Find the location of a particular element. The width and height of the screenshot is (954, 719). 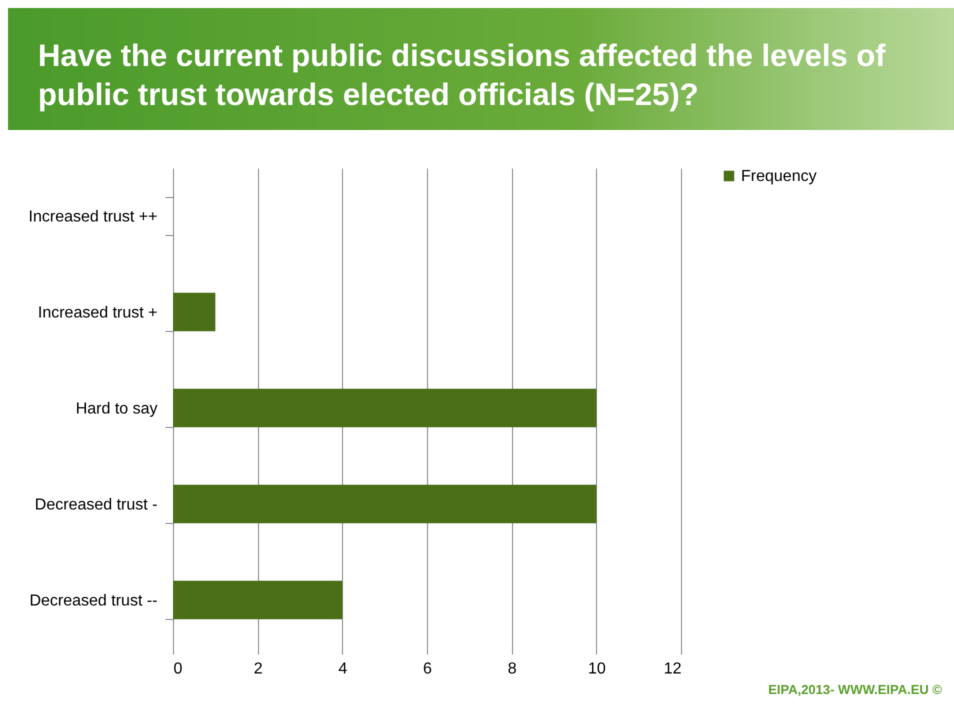

x-tick-label: 2 is located at coordinates (258, 669).